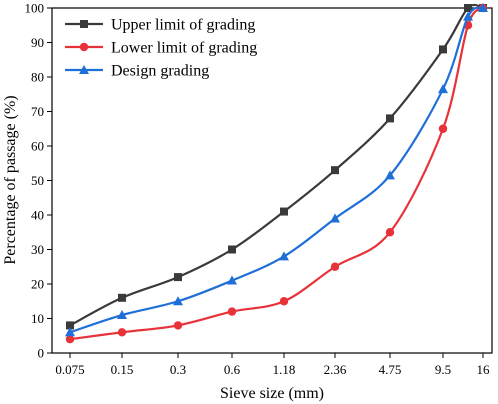 The image size is (498, 404). Describe the element at coordinates (69, 369) in the screenshot. I see `x-tick-label: 0.075` at that location.